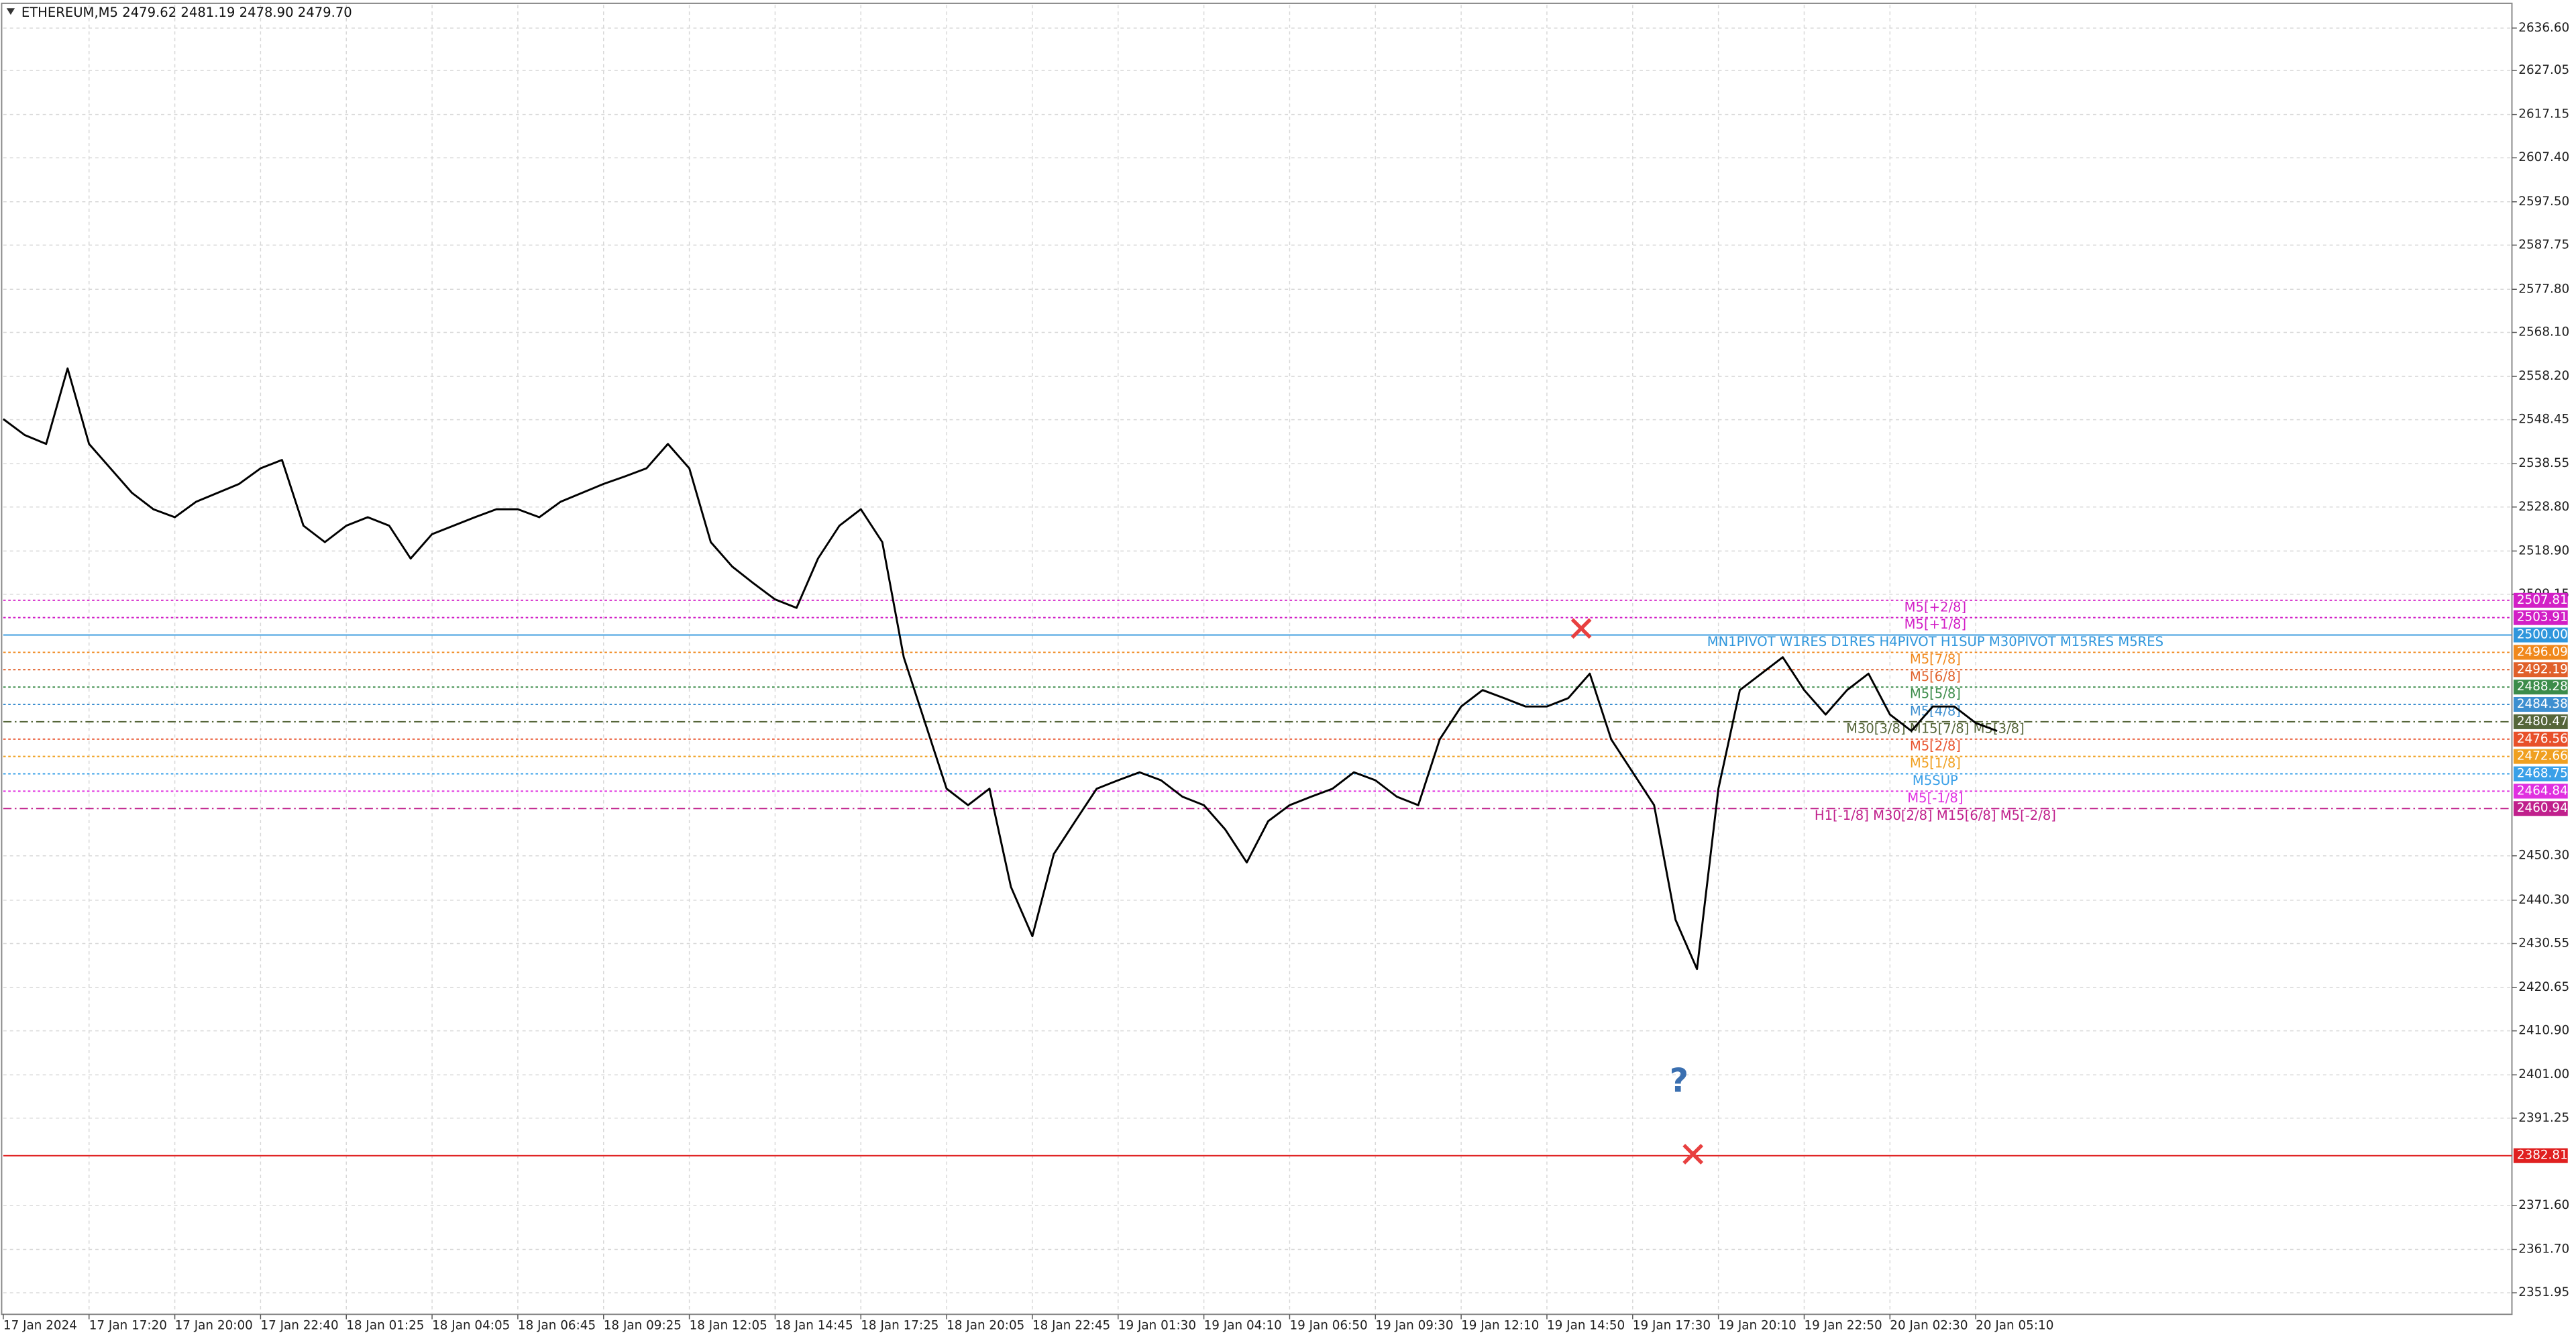 The width and height of the screenshot is (2576, 1339). Describe the element at coordinates (899, 1325) in the screenshot. I see `x-tick-label: 18 Jan 17:25` at that location.